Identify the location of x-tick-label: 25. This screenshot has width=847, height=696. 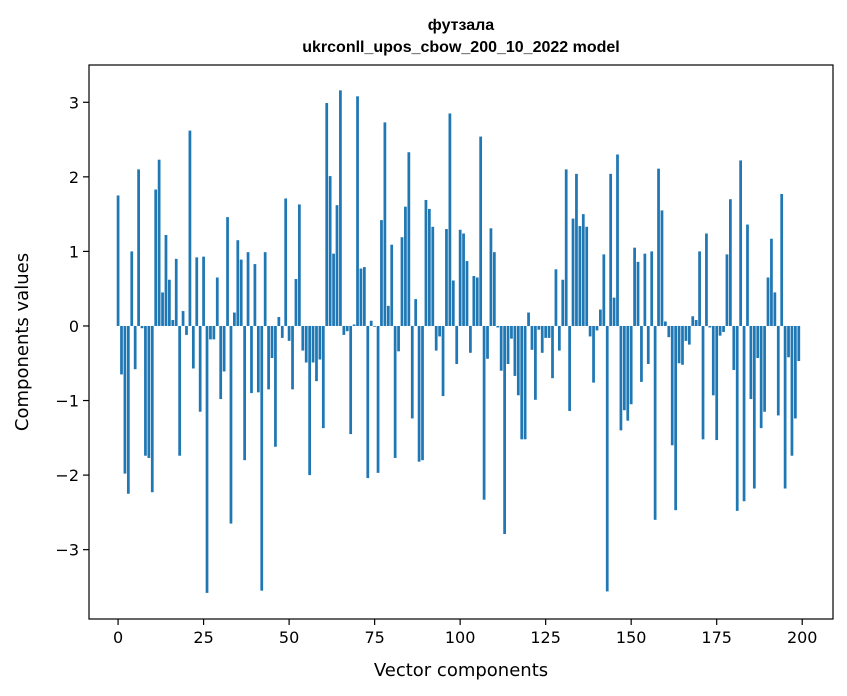
(203, 637).